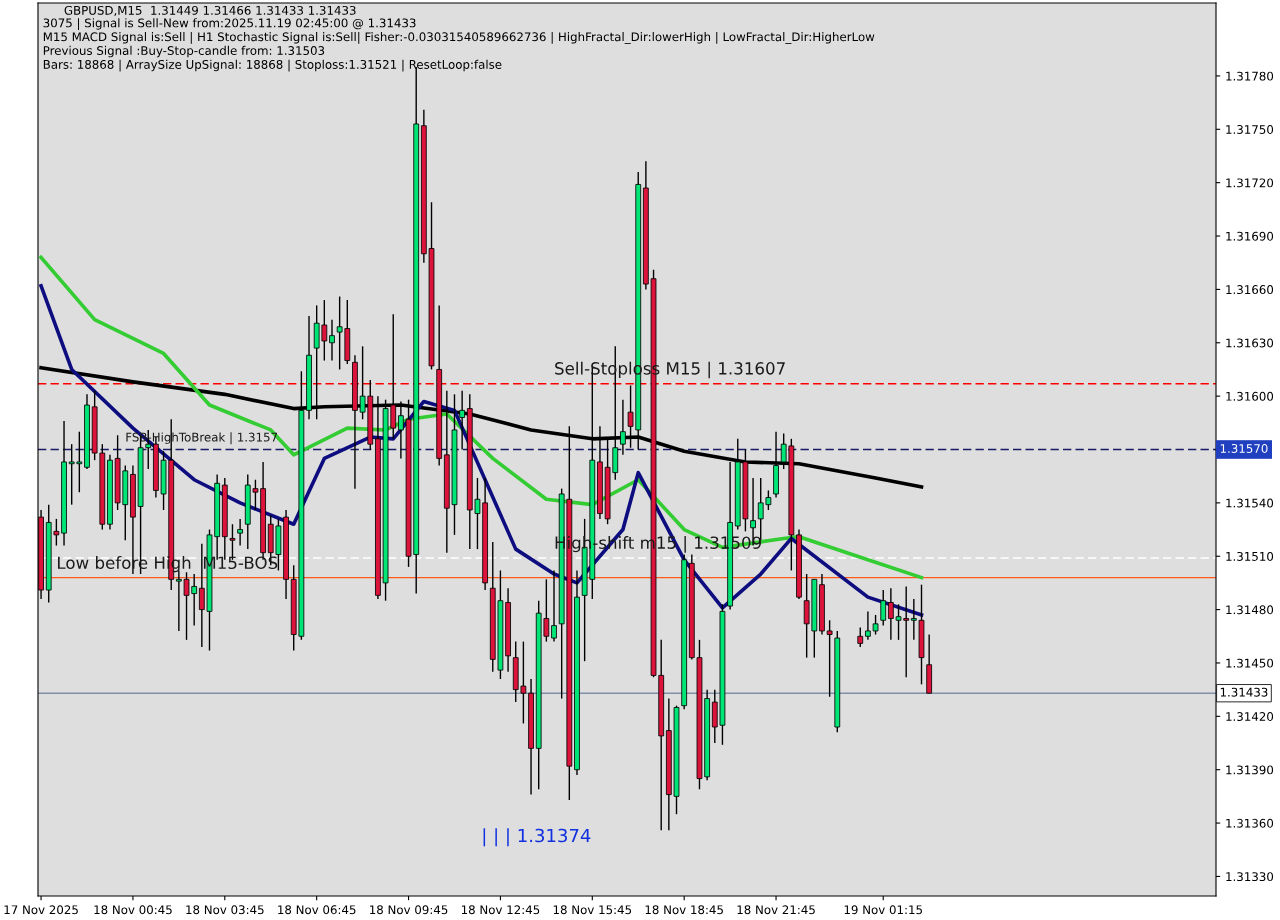 The width and height of the screenshot is (1280, 920). What do you see at coordinates (1250, 129) in the screenshot?
I see `y-tick-label: 1.31750` at bounding box center [1250, 129].